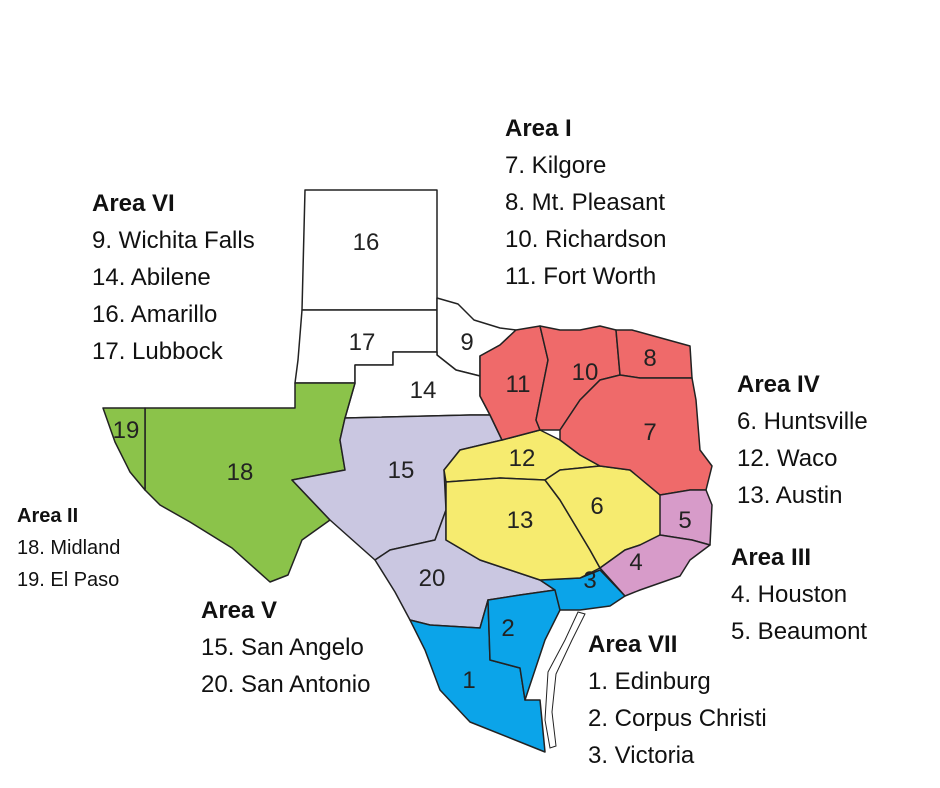 The height and width of the screenshot is (788, 940). I want to click on legend-item: 6. Huntsville, so click(802, 421).